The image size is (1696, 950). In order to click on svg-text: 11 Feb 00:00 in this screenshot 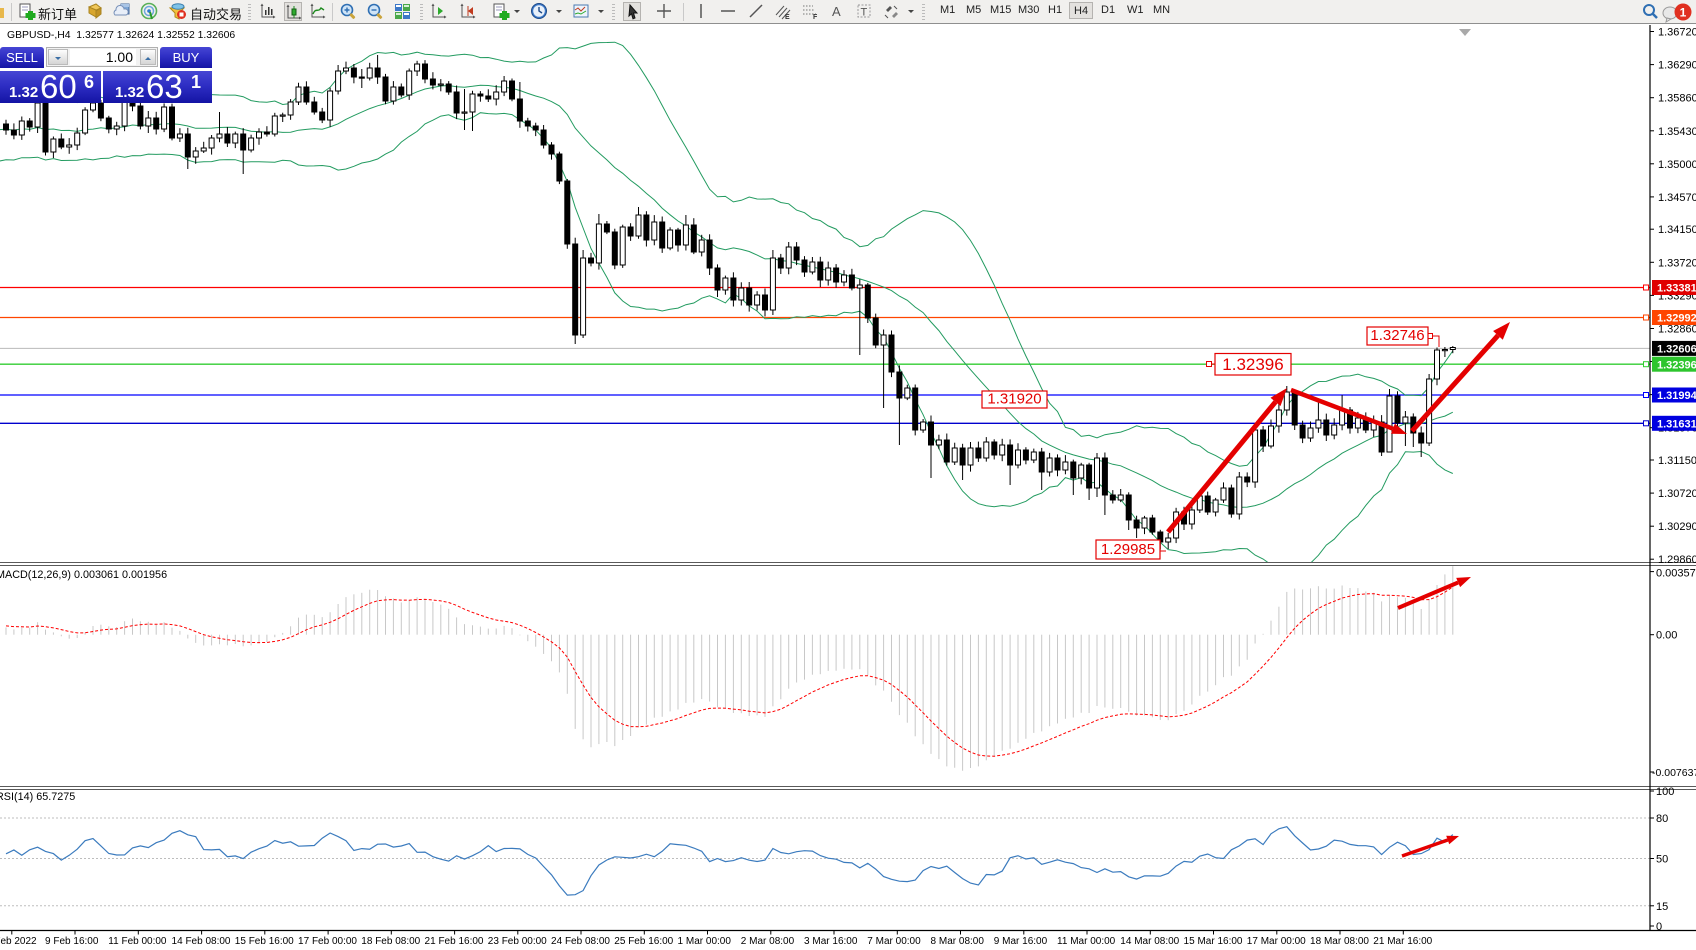, I will do `click(137, 941)`.